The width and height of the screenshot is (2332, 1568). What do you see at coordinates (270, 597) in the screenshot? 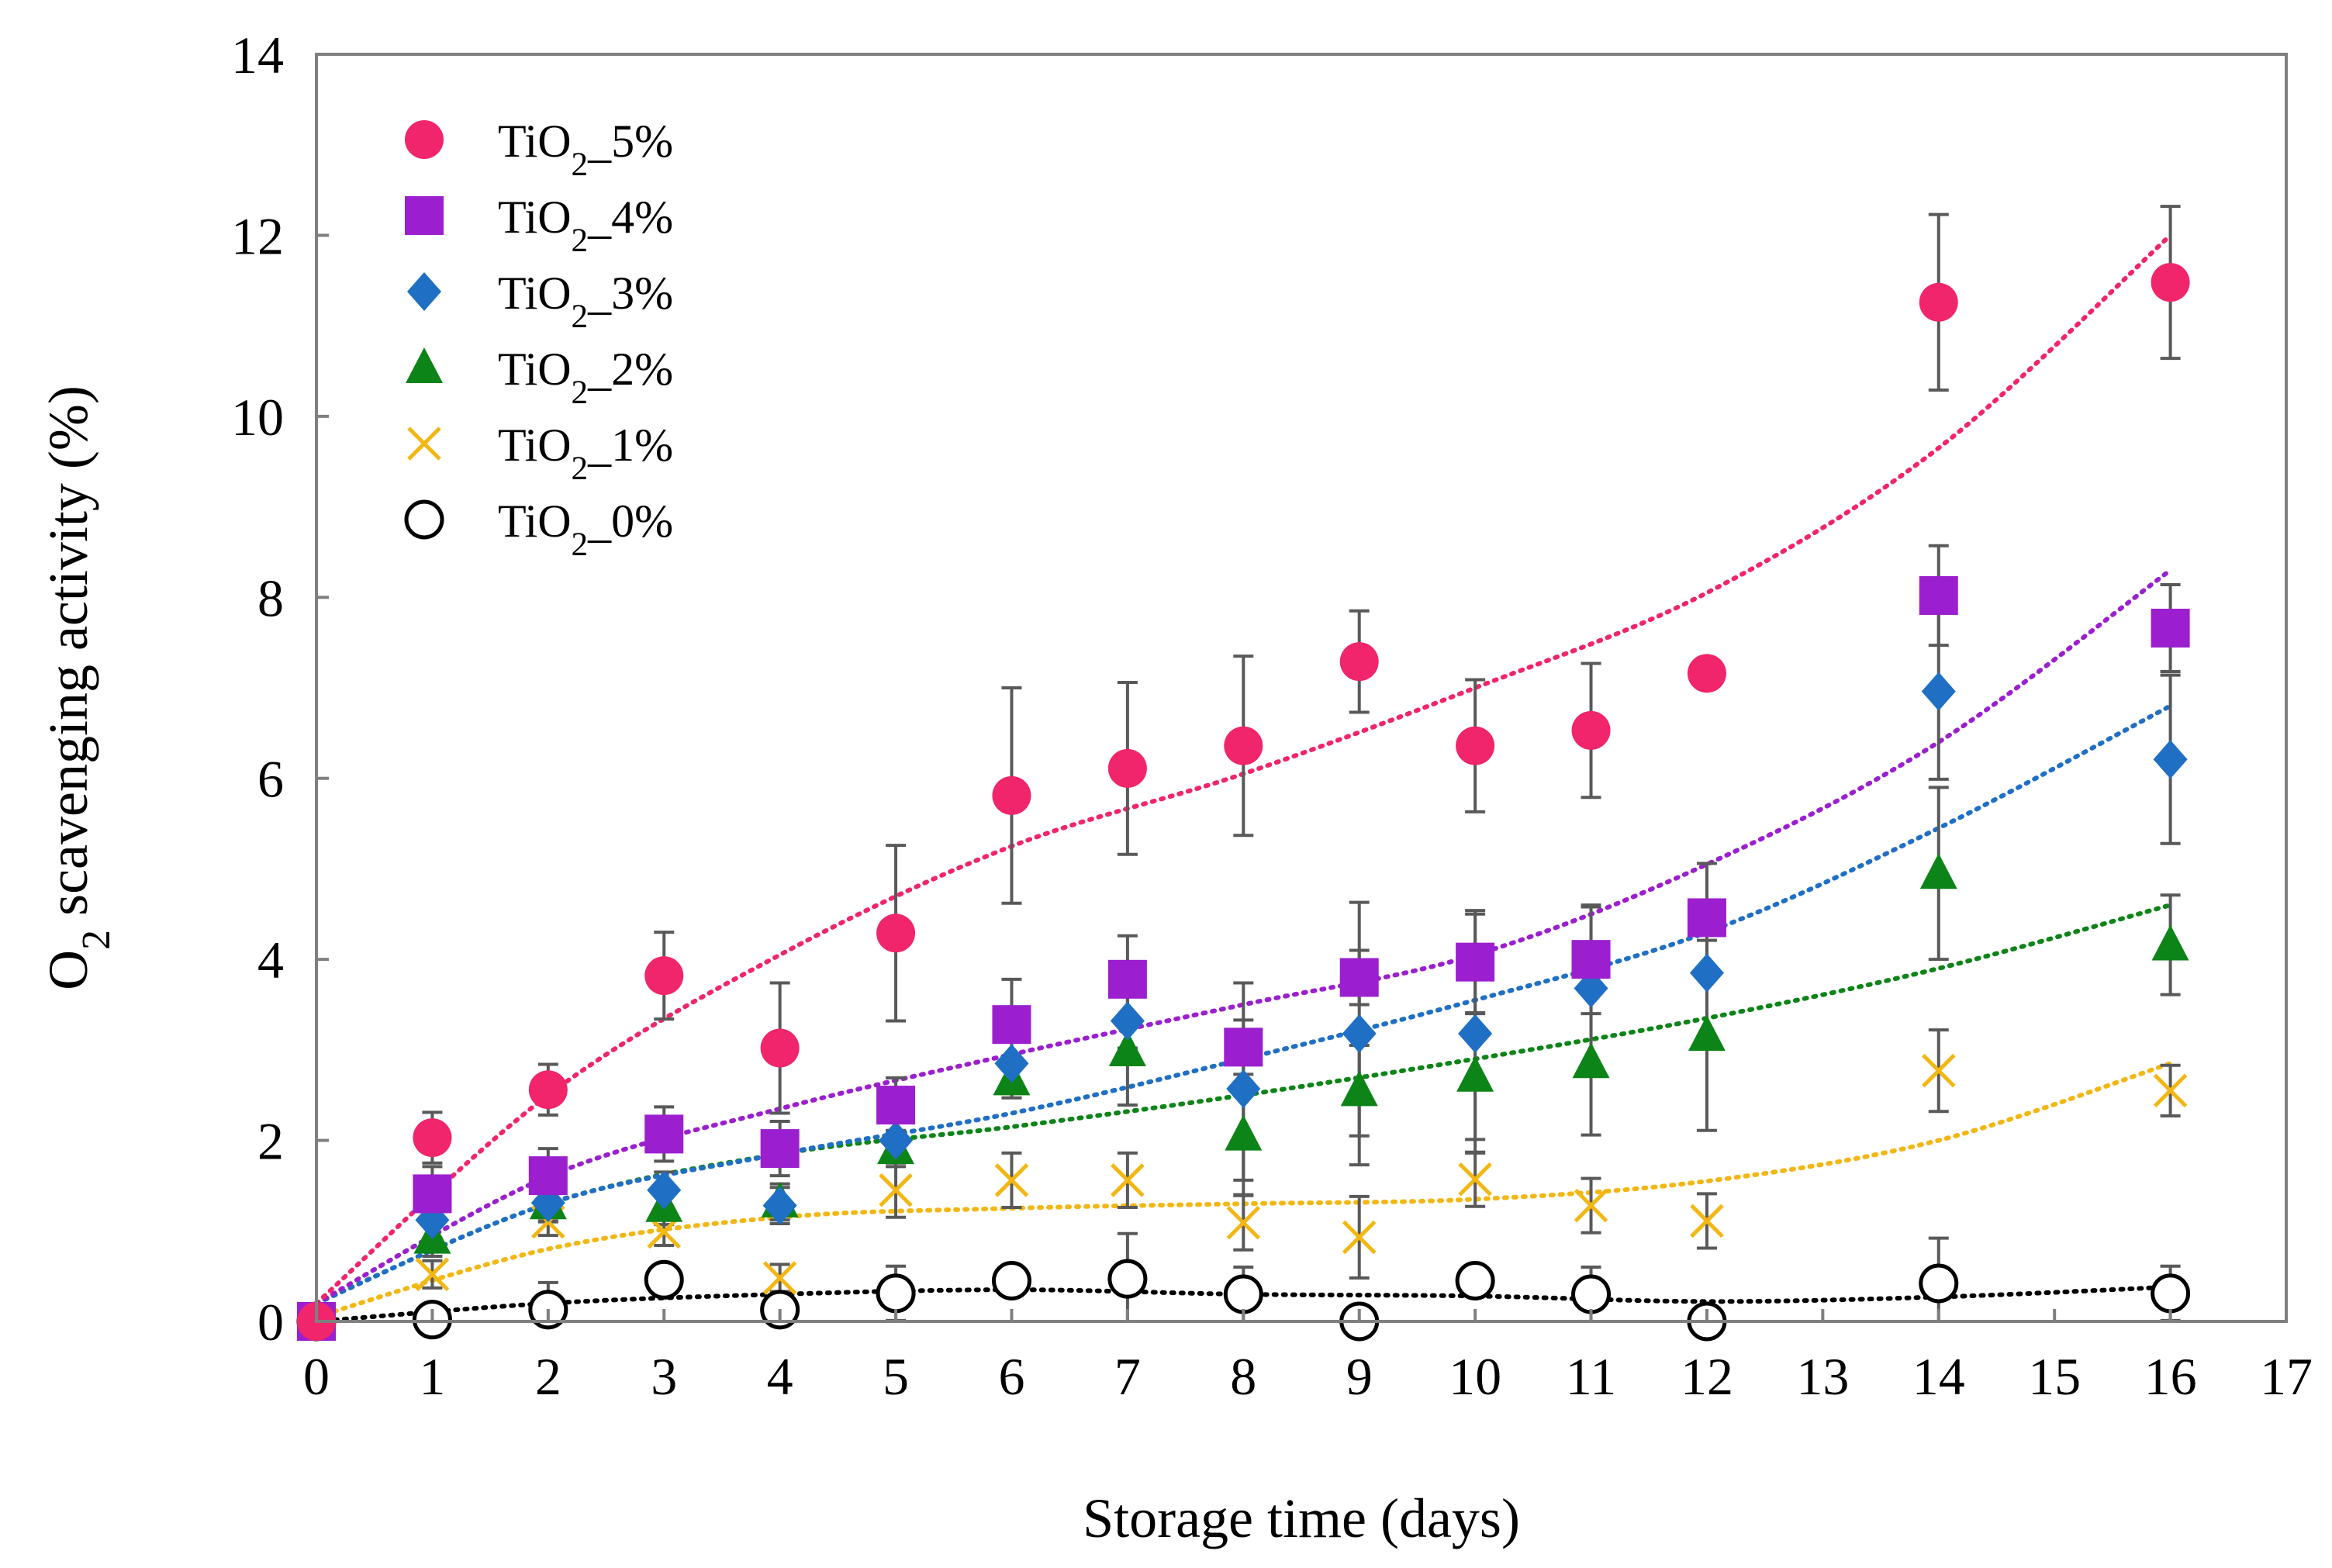
I see `y-tick-label: 8` at bounding box center [270, 597].